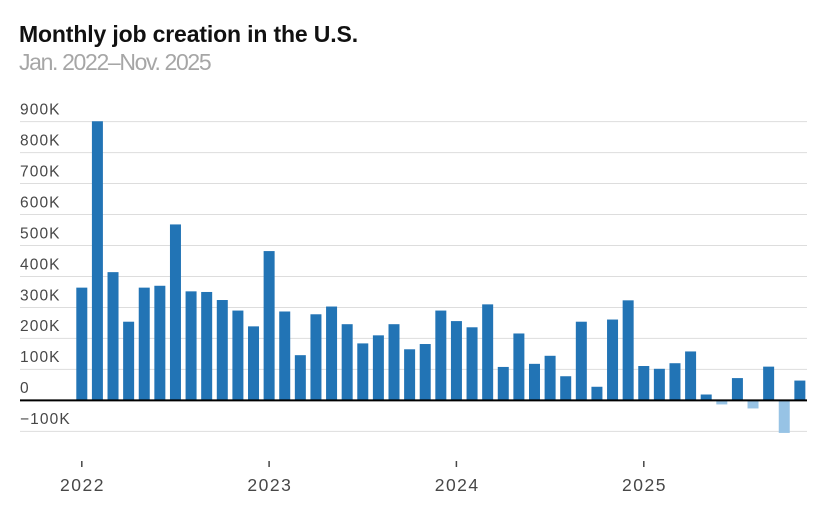 This screenshot has width=832, height=515. I want to click on svg-text: 2024, so click(457, 485).